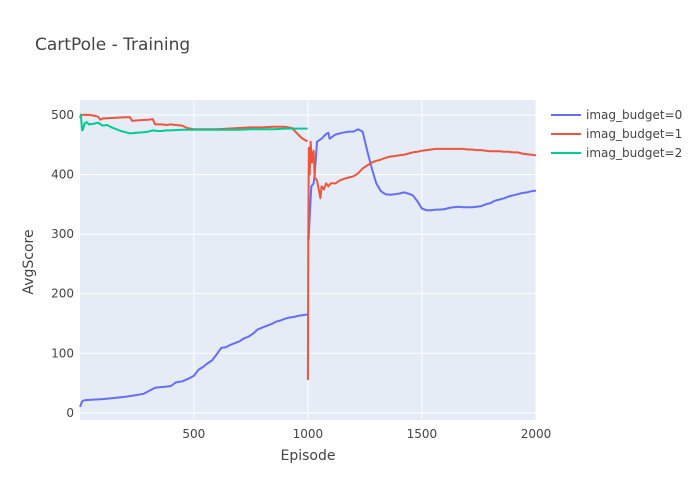 The width and height of the screenshot is (700, 500). Describe the element at coordinates (308, 456) in the screenshot. I see `x-axis-title: Episode` at that location.